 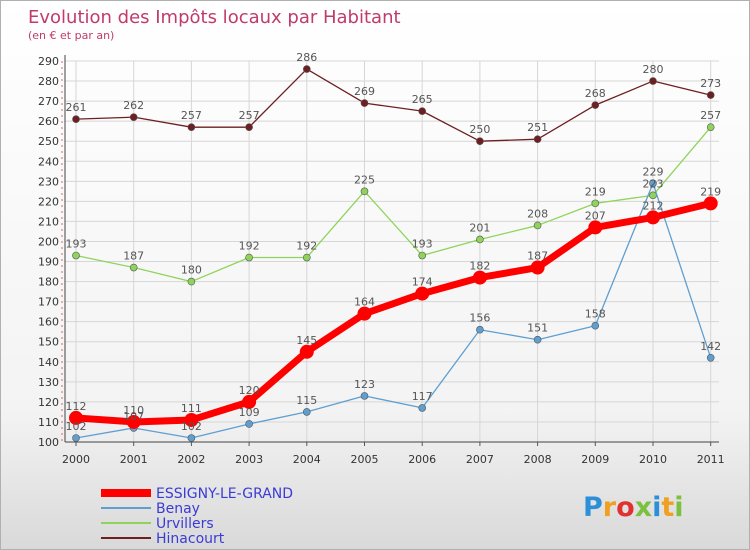 What do you see at coordinates (422, 396) in the screenshot?
I see `data-label: 117` at bounding box center [422, 396].